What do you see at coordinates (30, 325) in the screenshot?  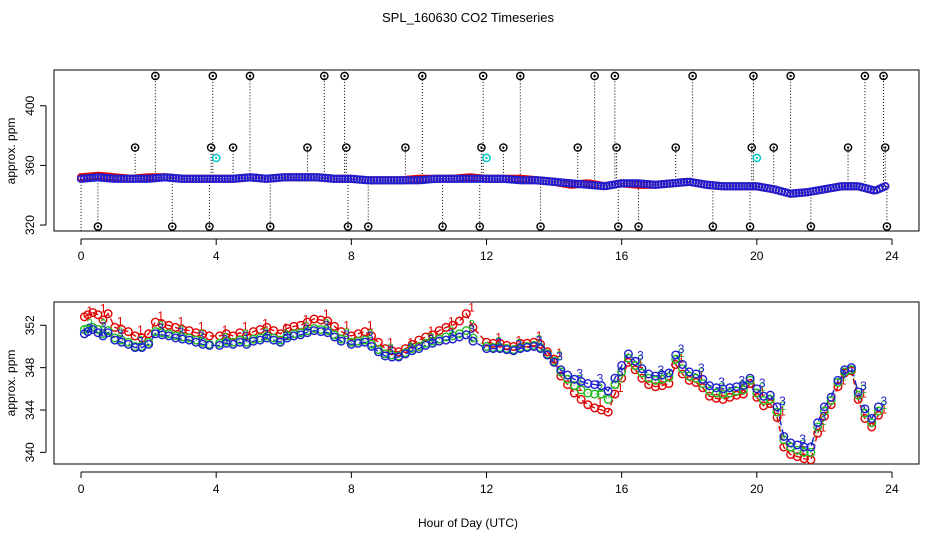 I see `bottom-y-tick-label: 352` at bounding box center [30, 325].